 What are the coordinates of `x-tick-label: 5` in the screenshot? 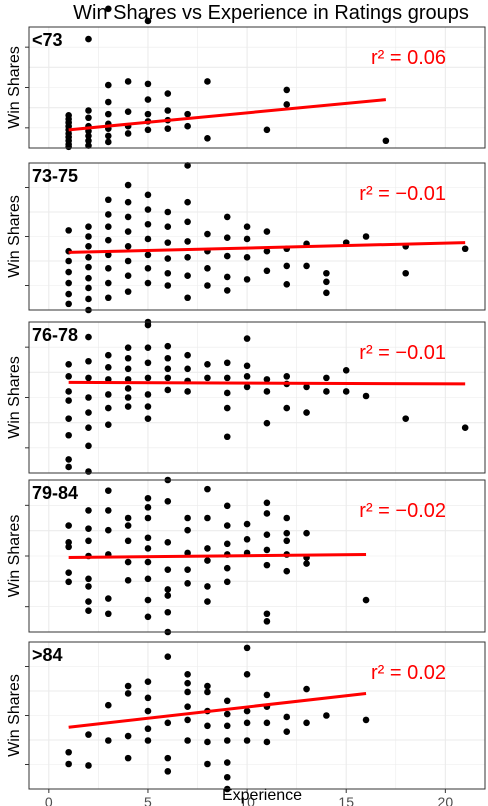 It's located at (148, 800).